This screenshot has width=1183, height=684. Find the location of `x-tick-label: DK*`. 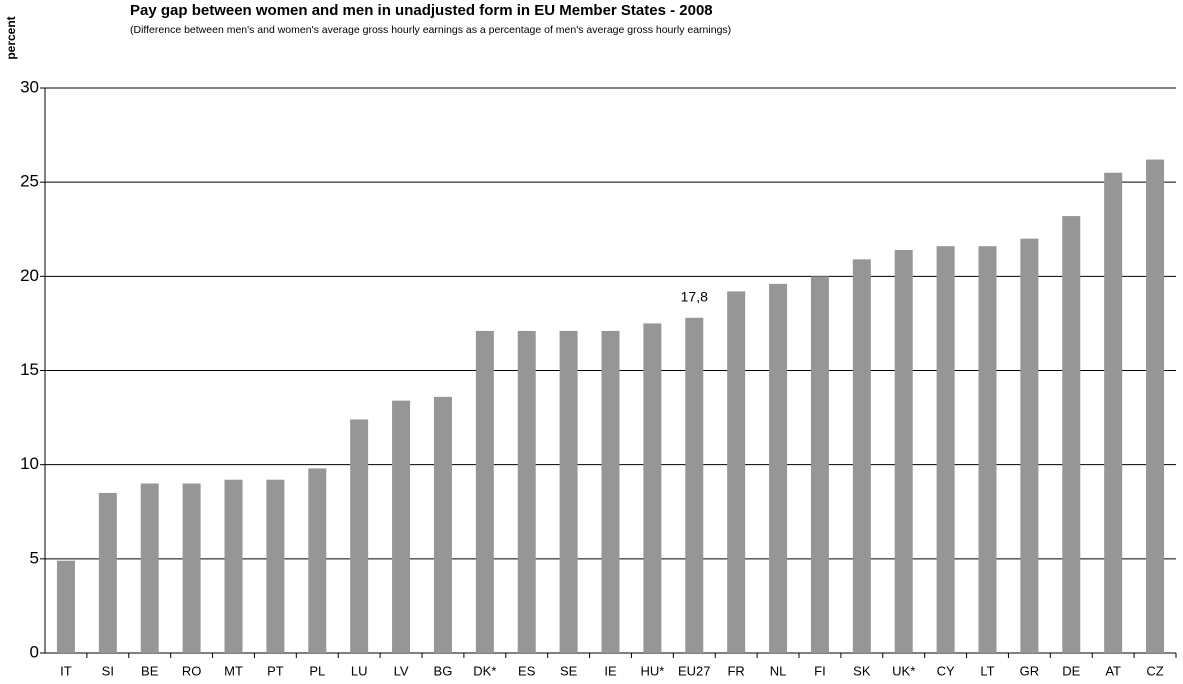

x-tick-label: DK* is located at coordinates (484, 670).